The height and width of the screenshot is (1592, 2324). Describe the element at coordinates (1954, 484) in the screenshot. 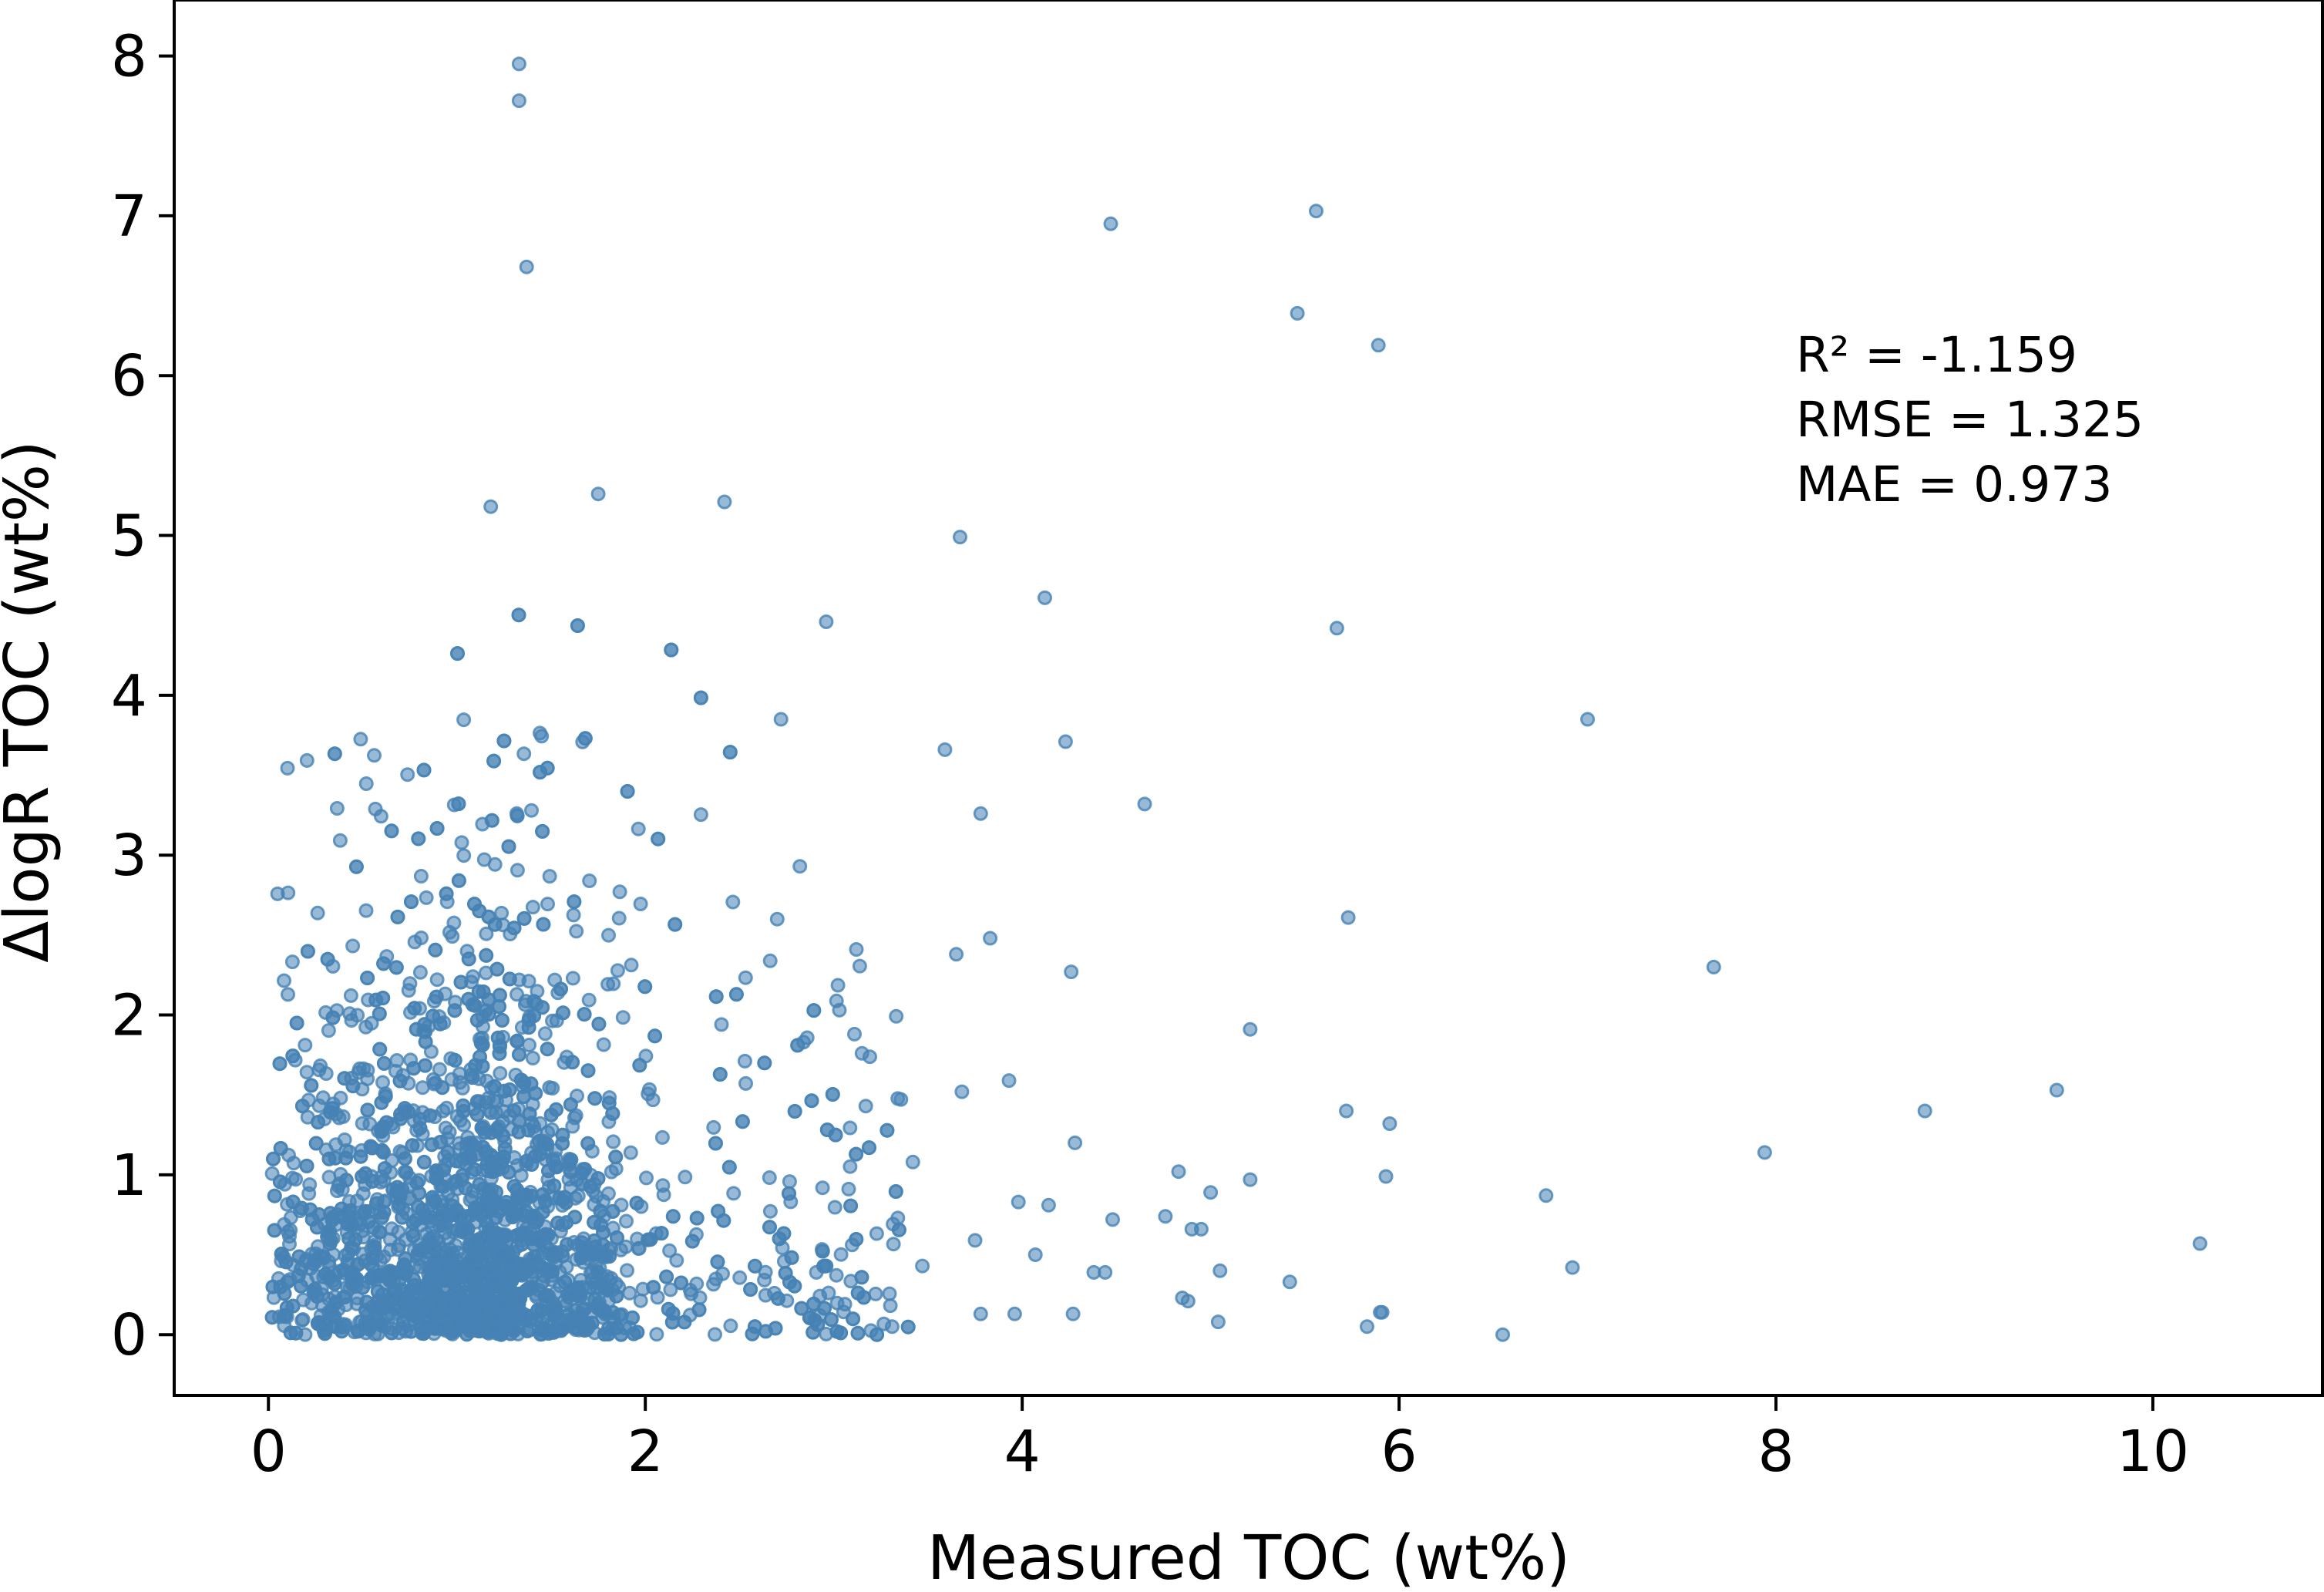

I see `mae-annotation: MAE = 0.973` at that location.